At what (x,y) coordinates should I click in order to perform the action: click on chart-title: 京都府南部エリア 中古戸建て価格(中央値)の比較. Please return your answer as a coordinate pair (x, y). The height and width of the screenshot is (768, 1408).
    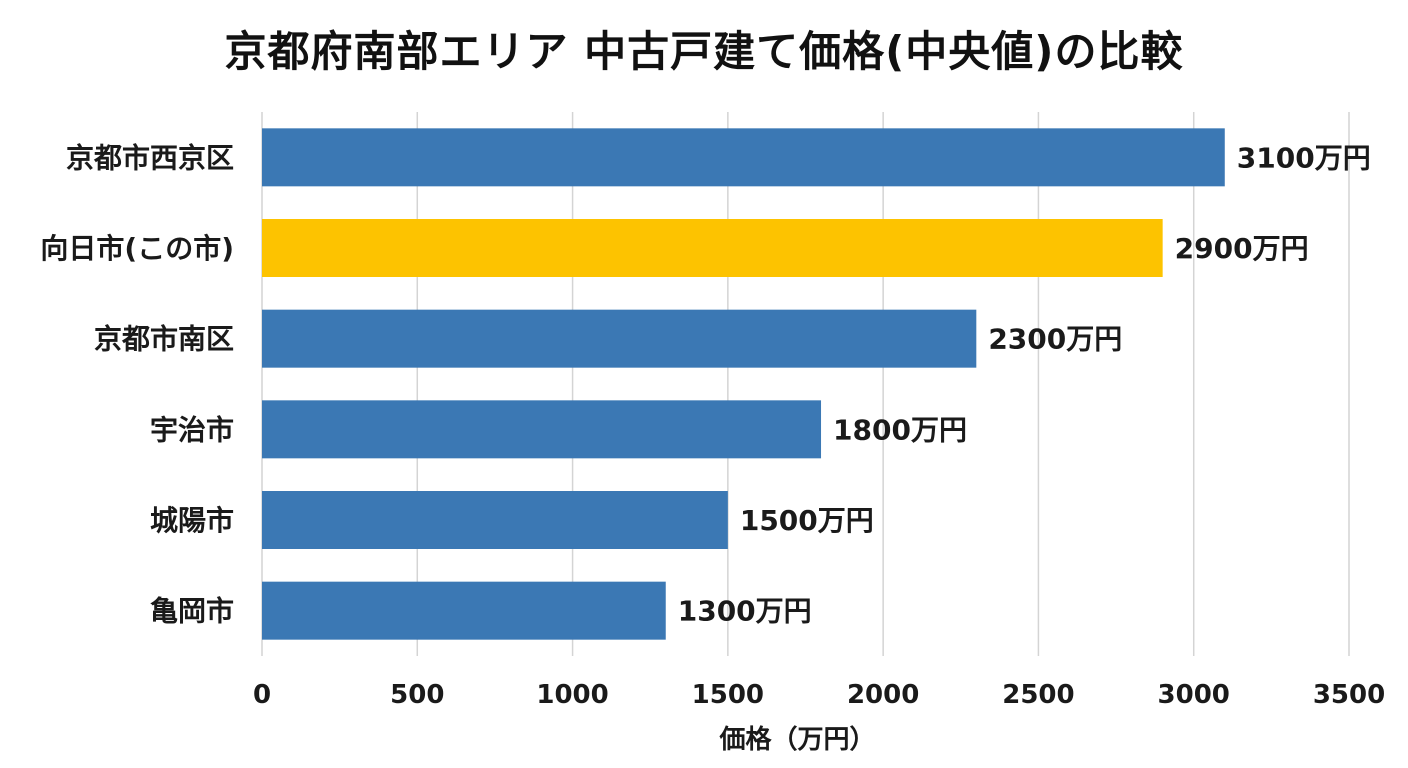
    Looking at the image, I should click on (704, 51).